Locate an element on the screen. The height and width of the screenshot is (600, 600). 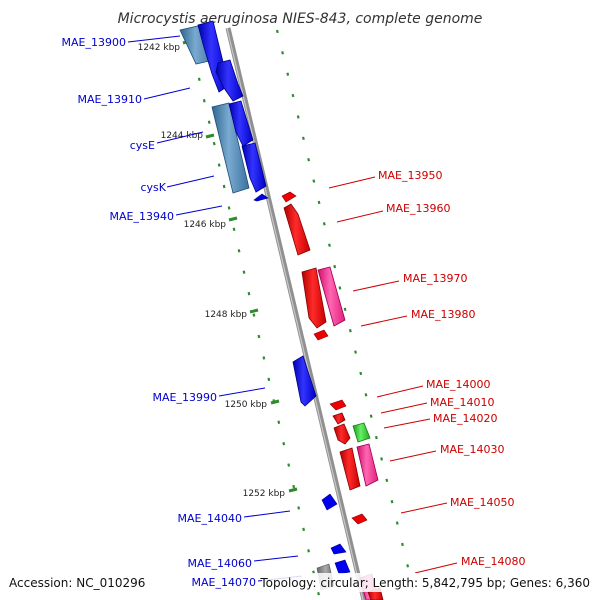
gene-label: MAE_14020 is located at coordinates (465, 418).